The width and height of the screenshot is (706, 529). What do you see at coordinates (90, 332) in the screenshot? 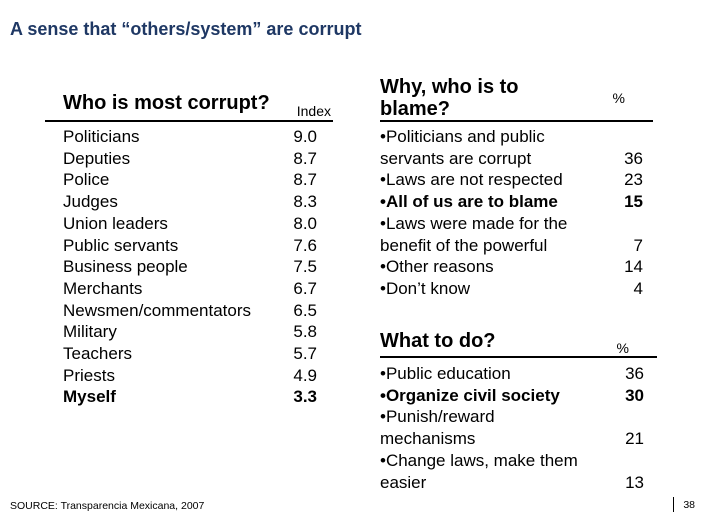
I see `row-label: Military` at bounding box center [90, 332].